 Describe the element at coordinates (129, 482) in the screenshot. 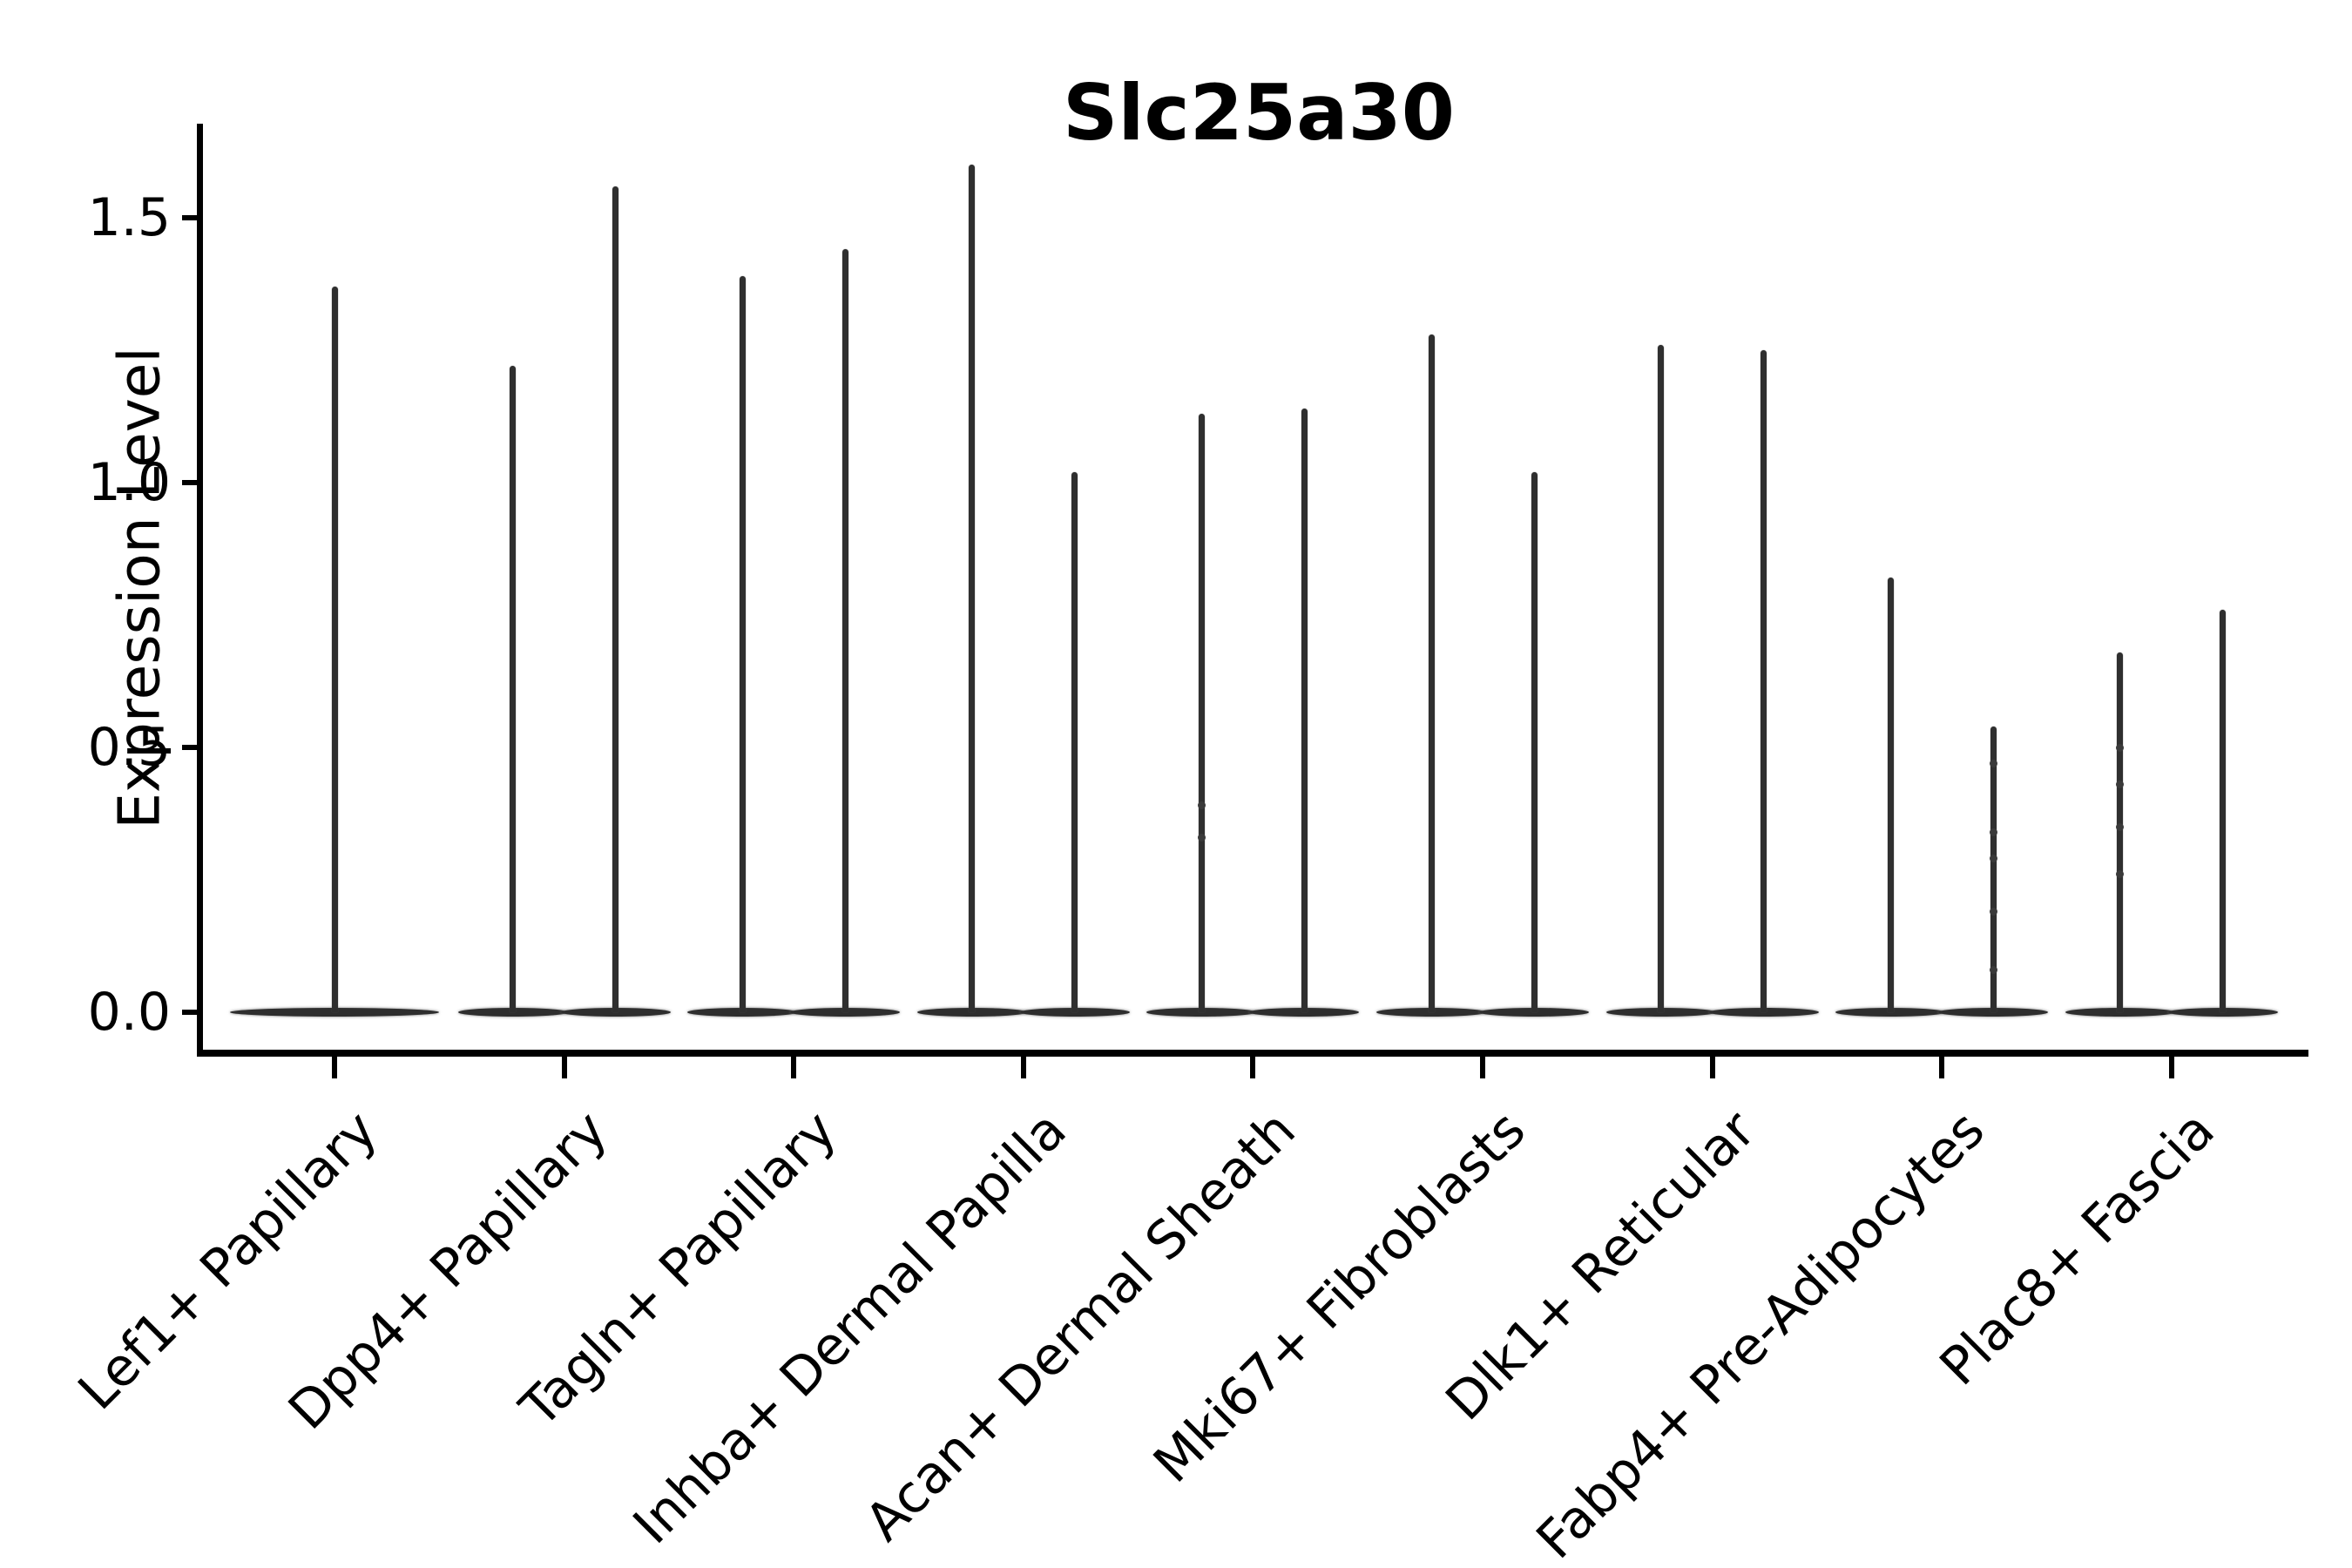

I see `y-tick-label: 1.0` at that location.